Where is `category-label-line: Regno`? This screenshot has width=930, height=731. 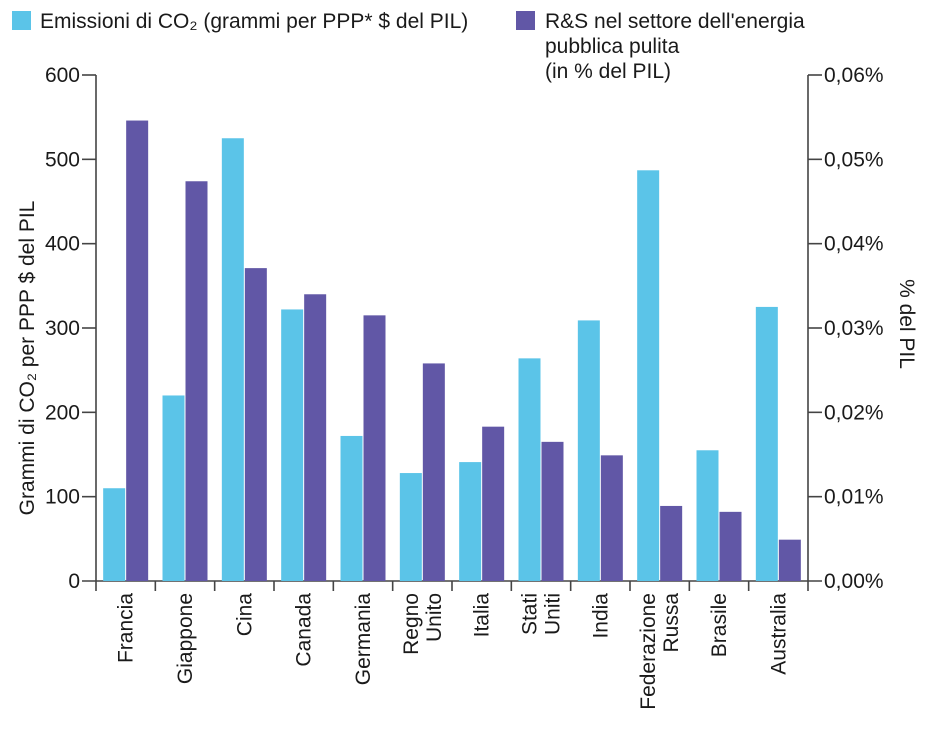 category-label-line: Regno is located at coordinates (411, 624).